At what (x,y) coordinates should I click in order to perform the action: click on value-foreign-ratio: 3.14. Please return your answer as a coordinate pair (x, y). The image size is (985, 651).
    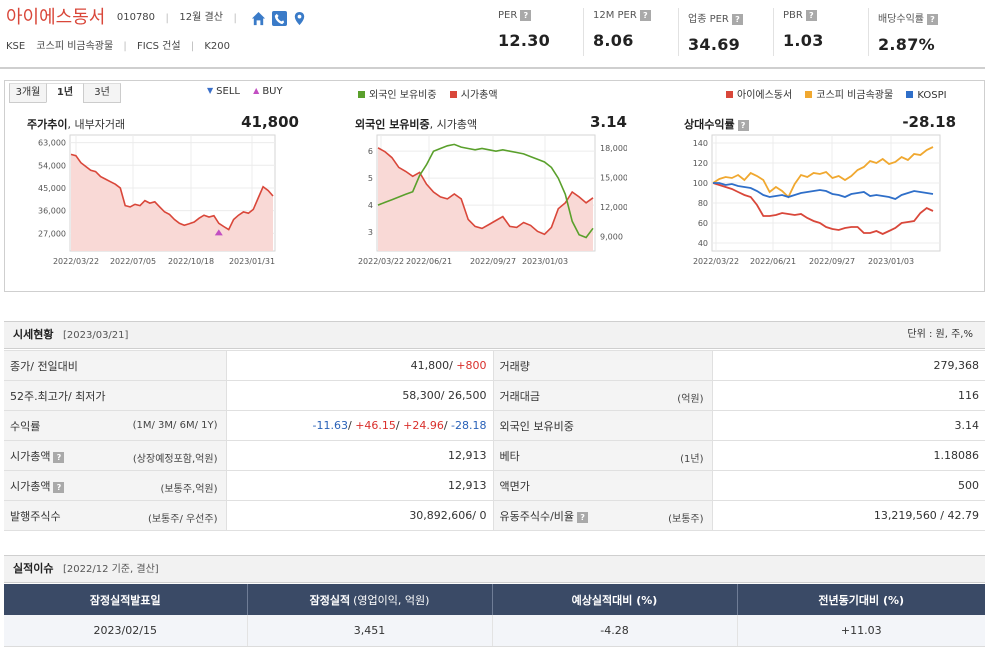
    Looking at the image, I should click on (848, 425).